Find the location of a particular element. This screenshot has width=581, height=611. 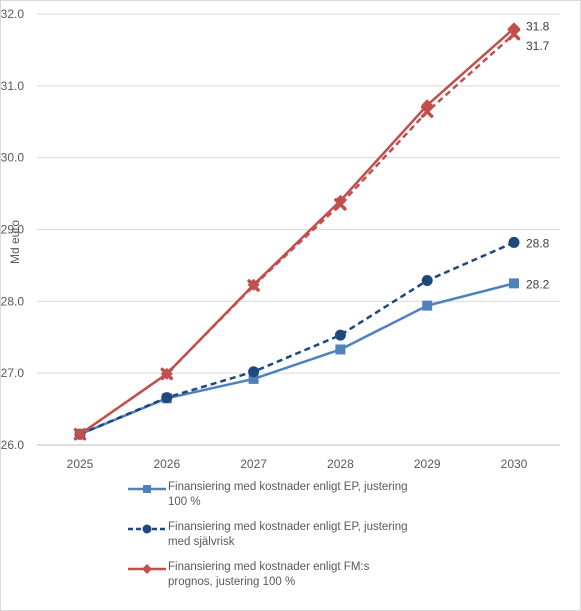

x-tick-label: 2028 is located at coordinates (340, 464).